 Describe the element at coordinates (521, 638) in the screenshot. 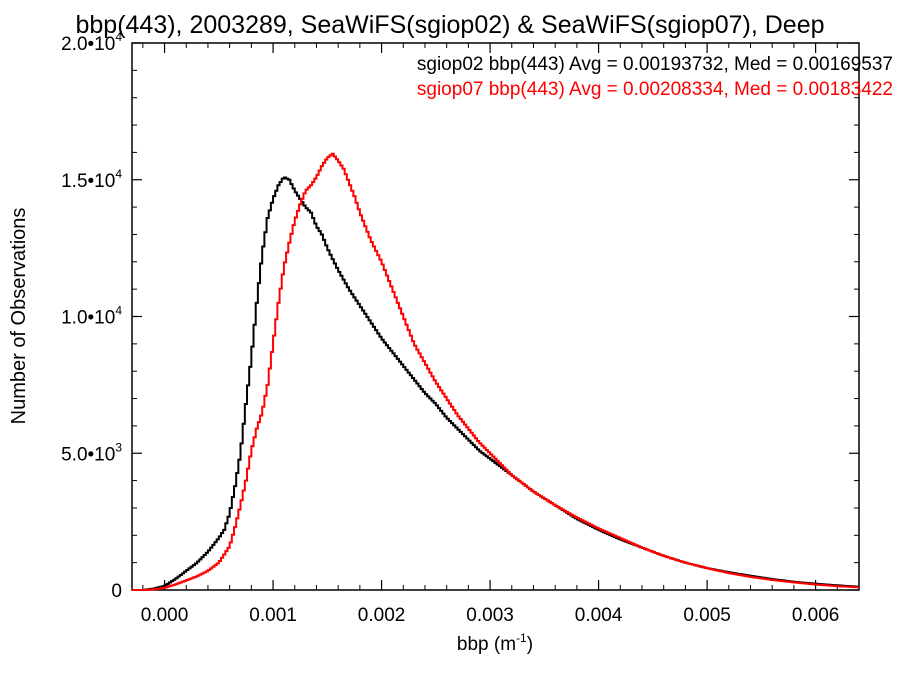

I see `x-axis-label-unit-exponent: -1` at that location.